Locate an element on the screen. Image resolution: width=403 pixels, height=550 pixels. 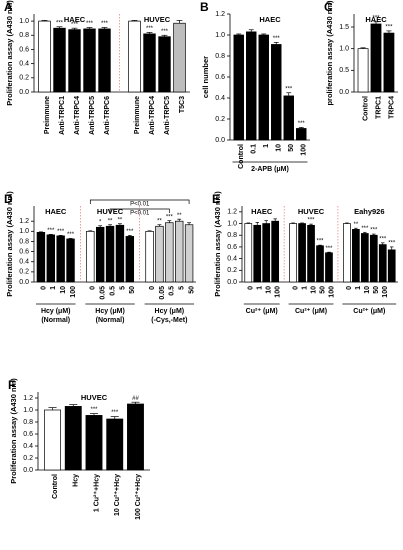
group-title: Eahy926 is located at coordinates (369, 211).